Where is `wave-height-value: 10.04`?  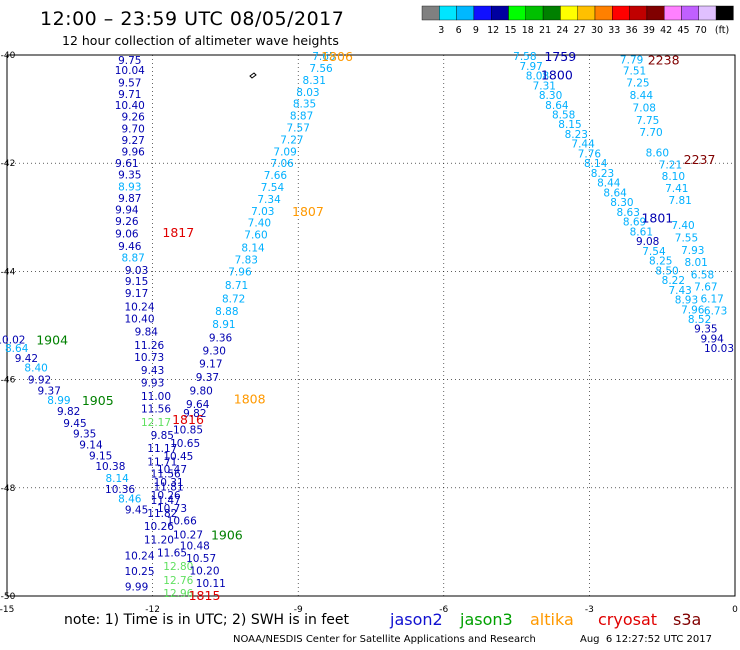
wave-height-value: 10.04 is located at coordinates (130, 71).